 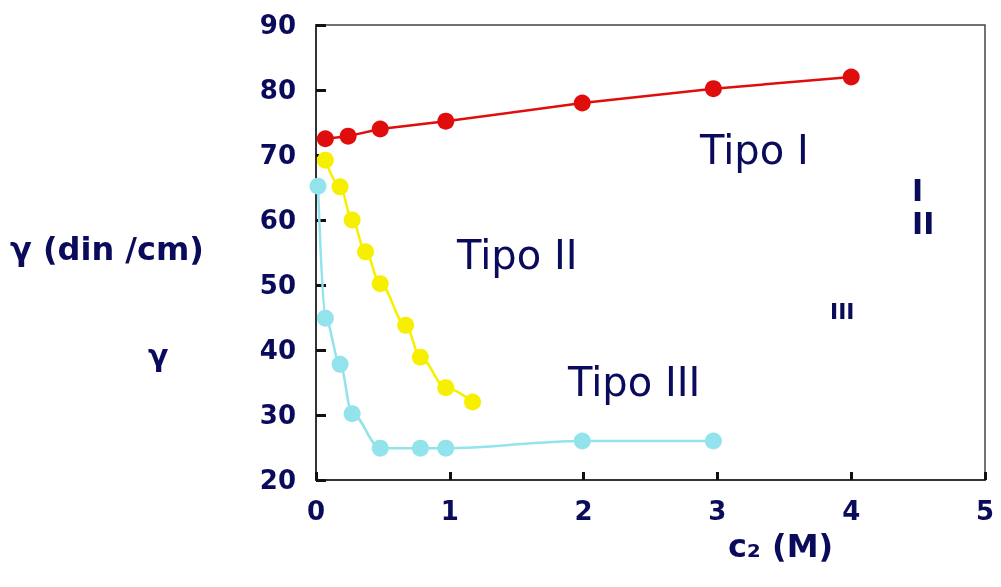 I want to click on y-tick-label: 20, so click(x=277, y=480).